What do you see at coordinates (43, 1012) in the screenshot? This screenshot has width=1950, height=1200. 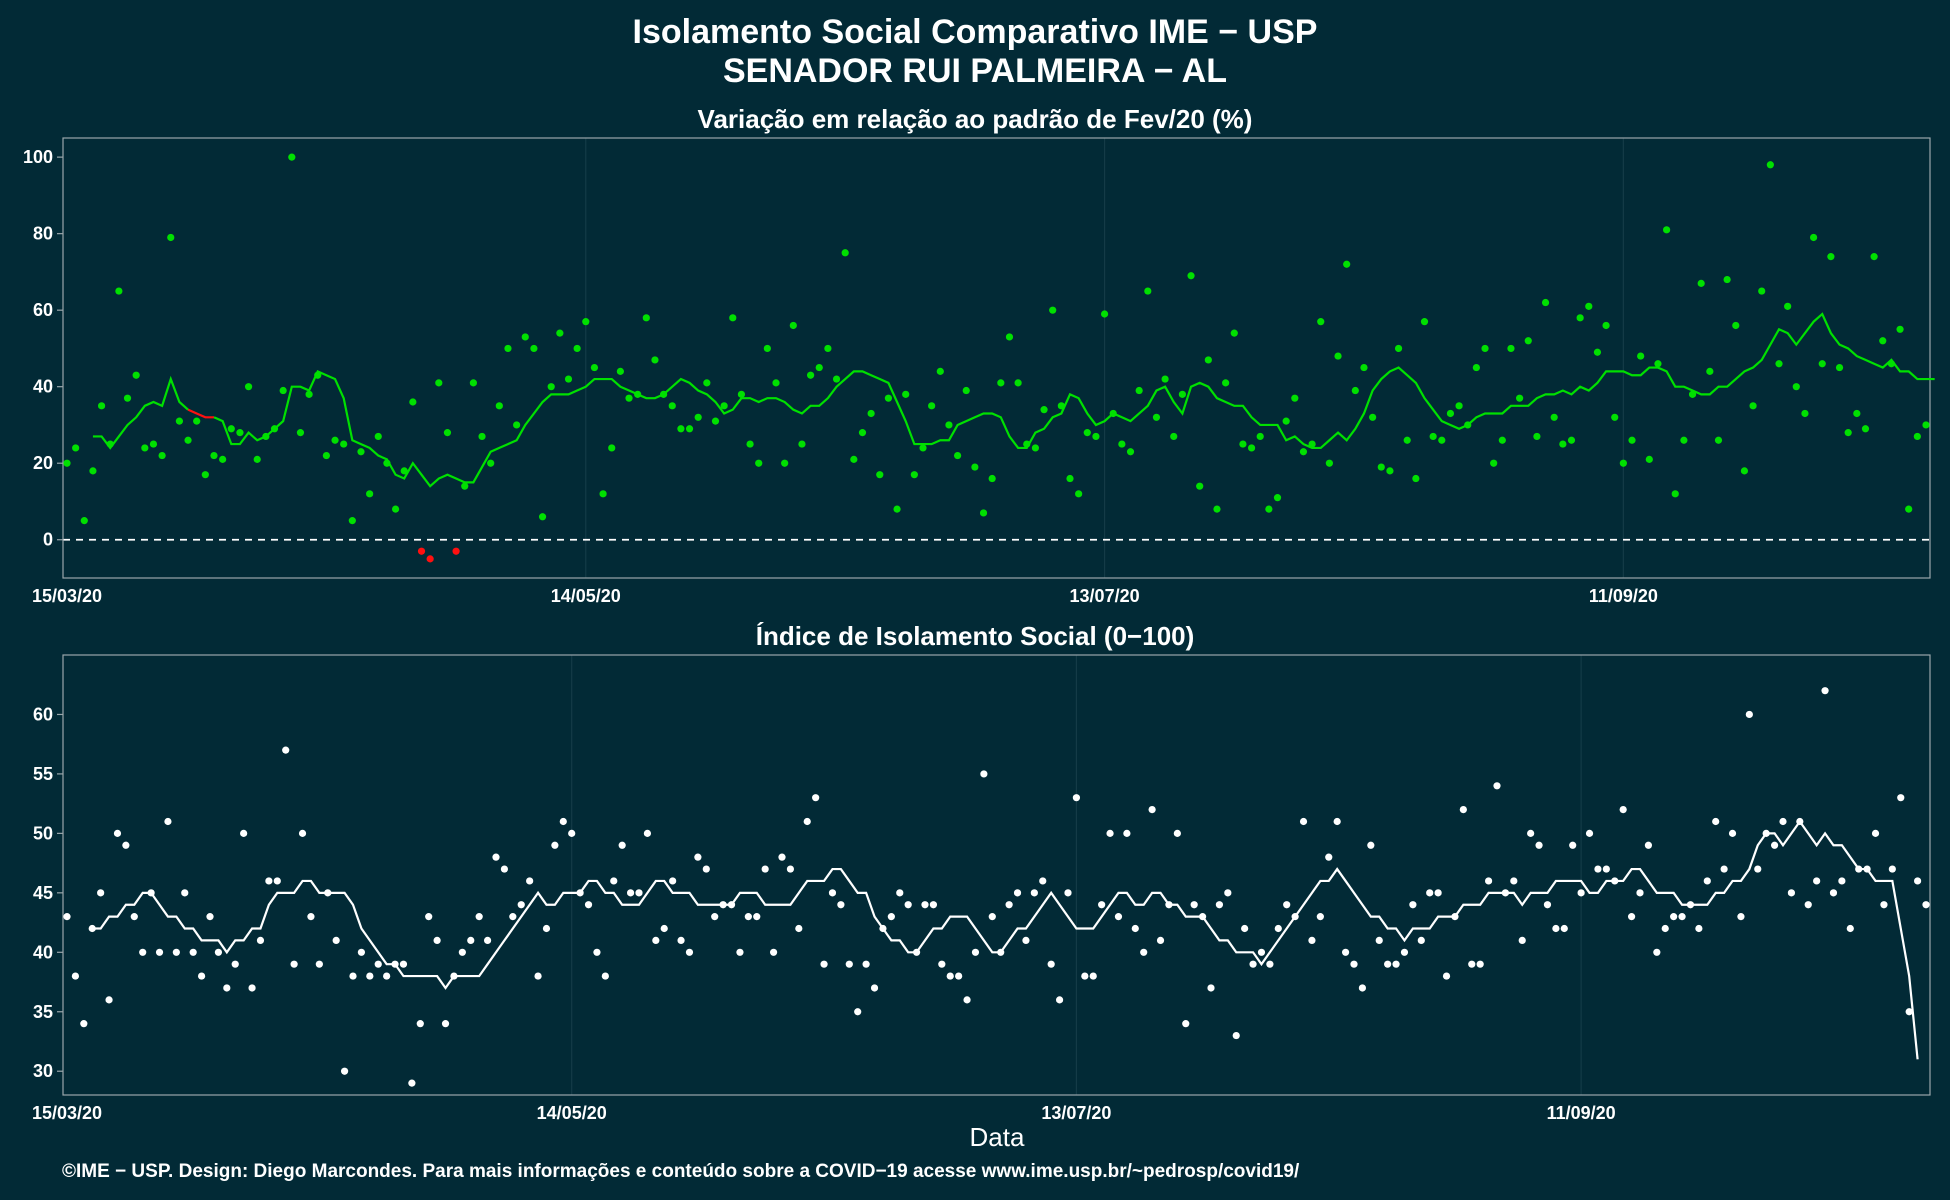 I see `y-tick-label: 35` at bounding box center [43, 1012].